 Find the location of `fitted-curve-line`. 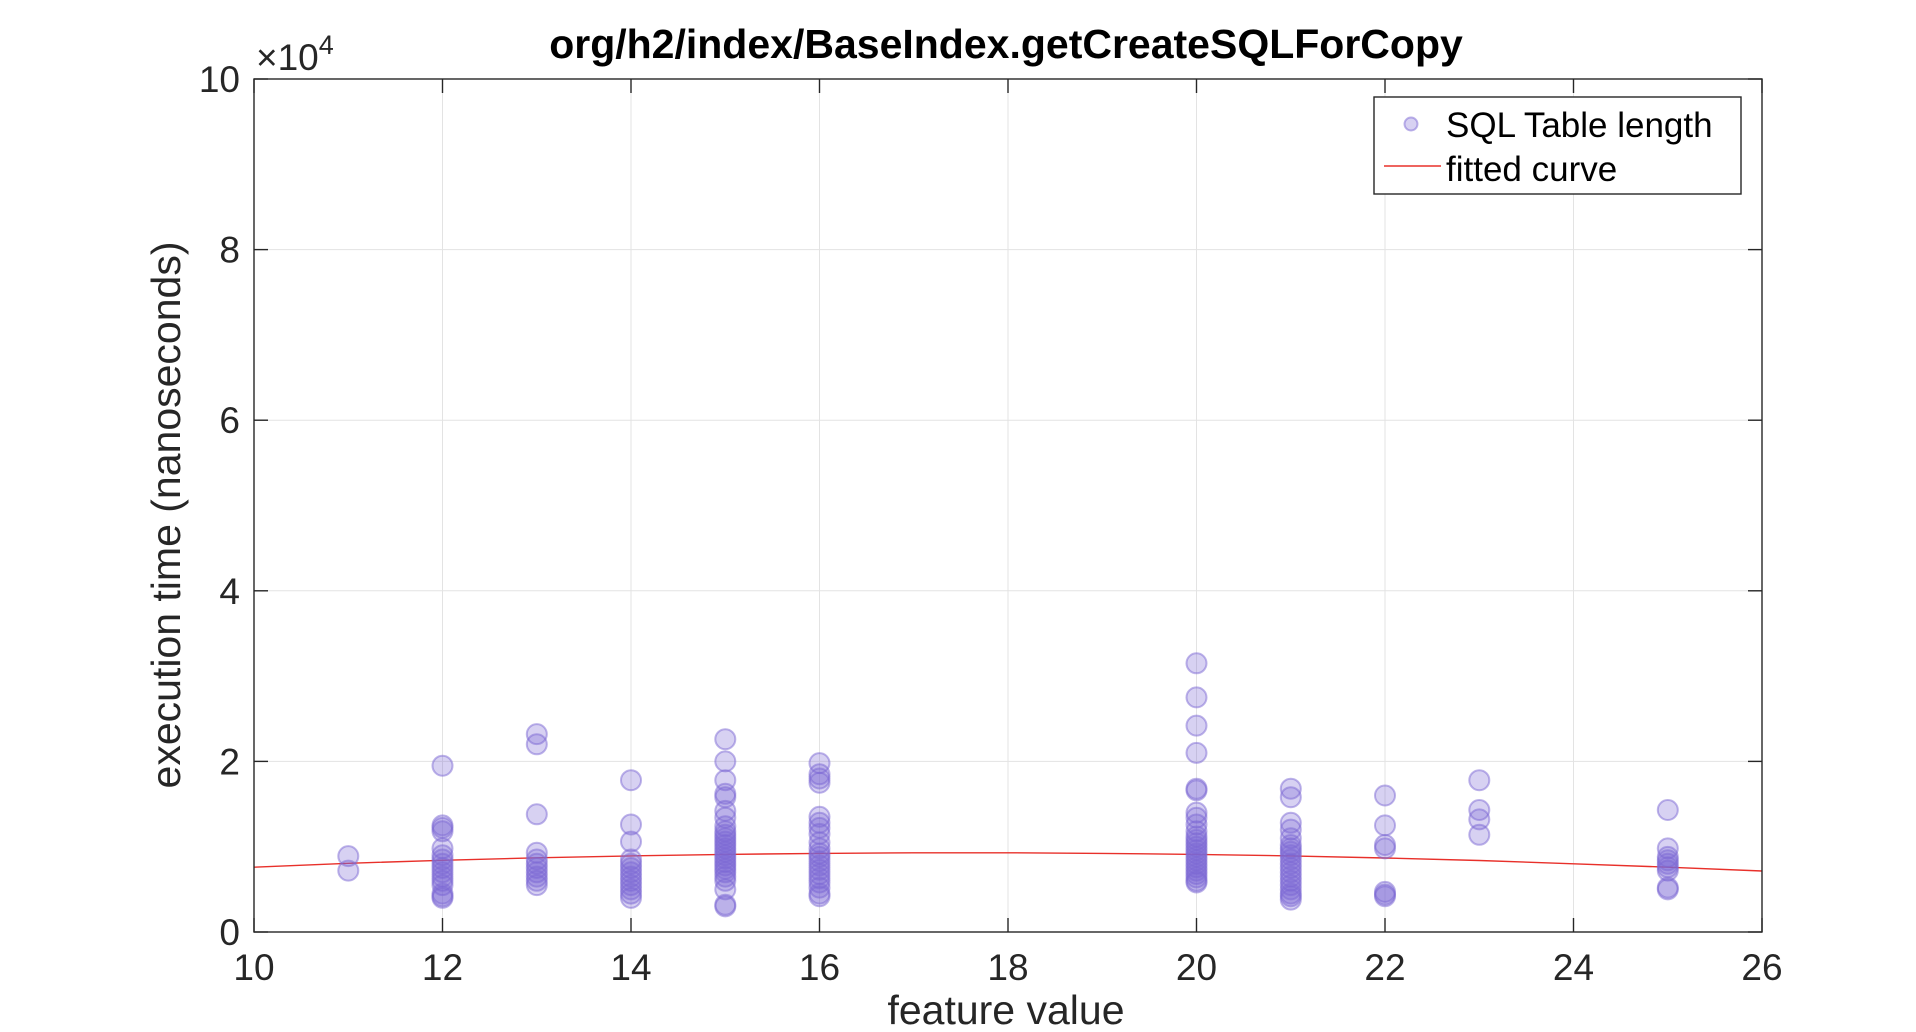

fitted-curve-line is located at coordinates (1008, 862).